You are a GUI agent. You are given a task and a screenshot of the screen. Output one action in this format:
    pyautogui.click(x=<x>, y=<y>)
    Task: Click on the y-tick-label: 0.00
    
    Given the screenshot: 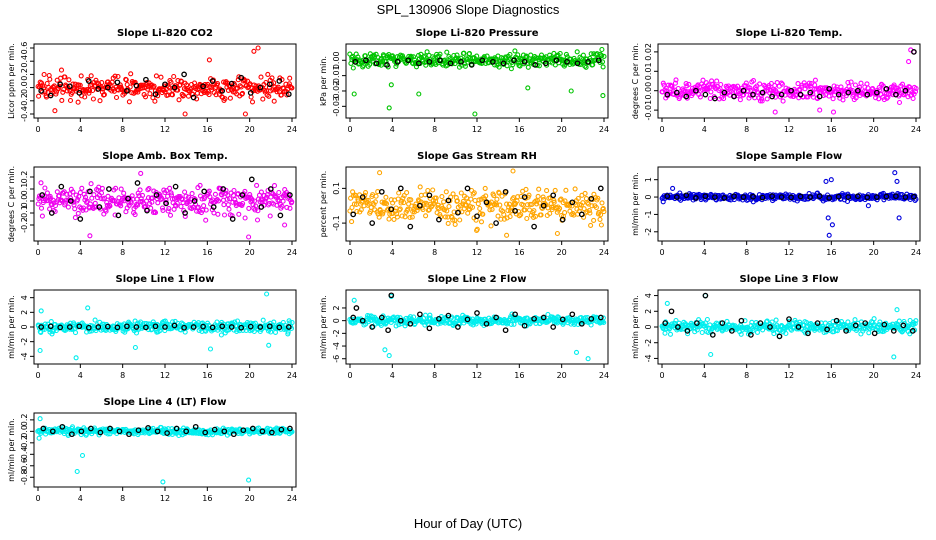 What is the action you would take?
    pyautogui.click(x=648, y=91)
    